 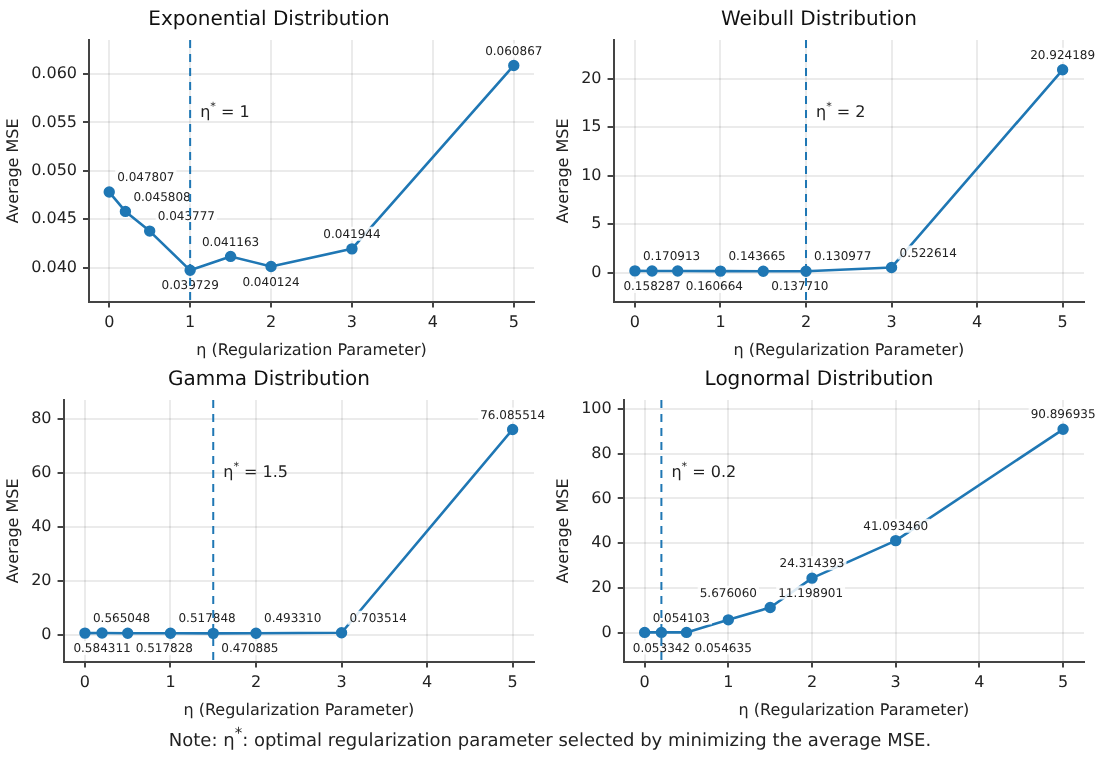 What do you see at coordinates (54, 169) in the screenshot?
I see `y-tick-label: 0.050` at bounding box center [54, 169].